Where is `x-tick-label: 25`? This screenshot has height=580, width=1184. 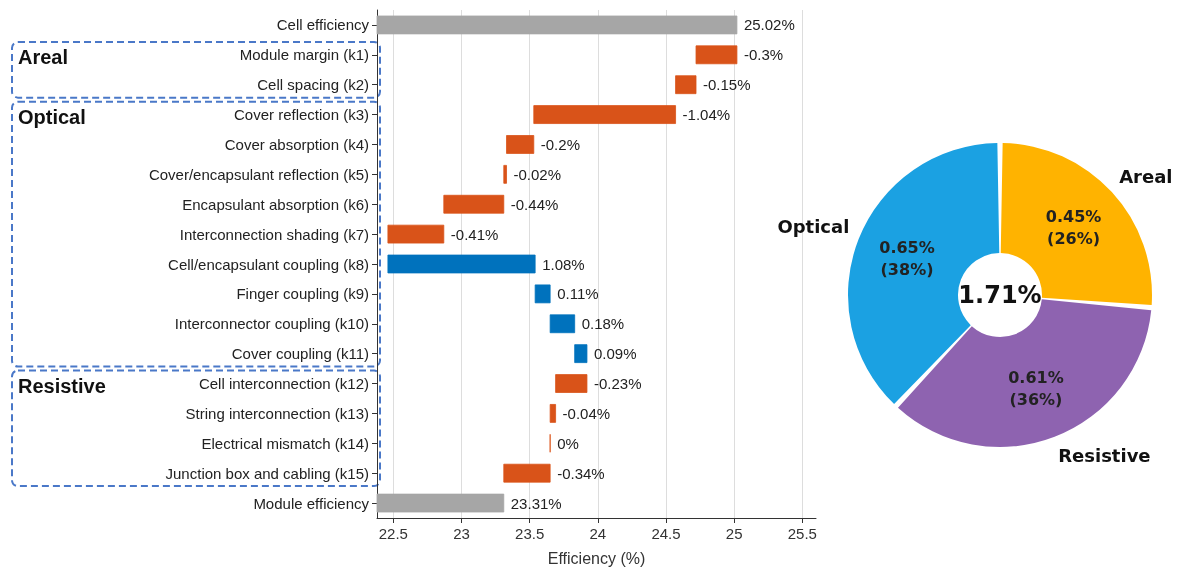 x-tick-label: 25 is located at coordinates (734, 533).